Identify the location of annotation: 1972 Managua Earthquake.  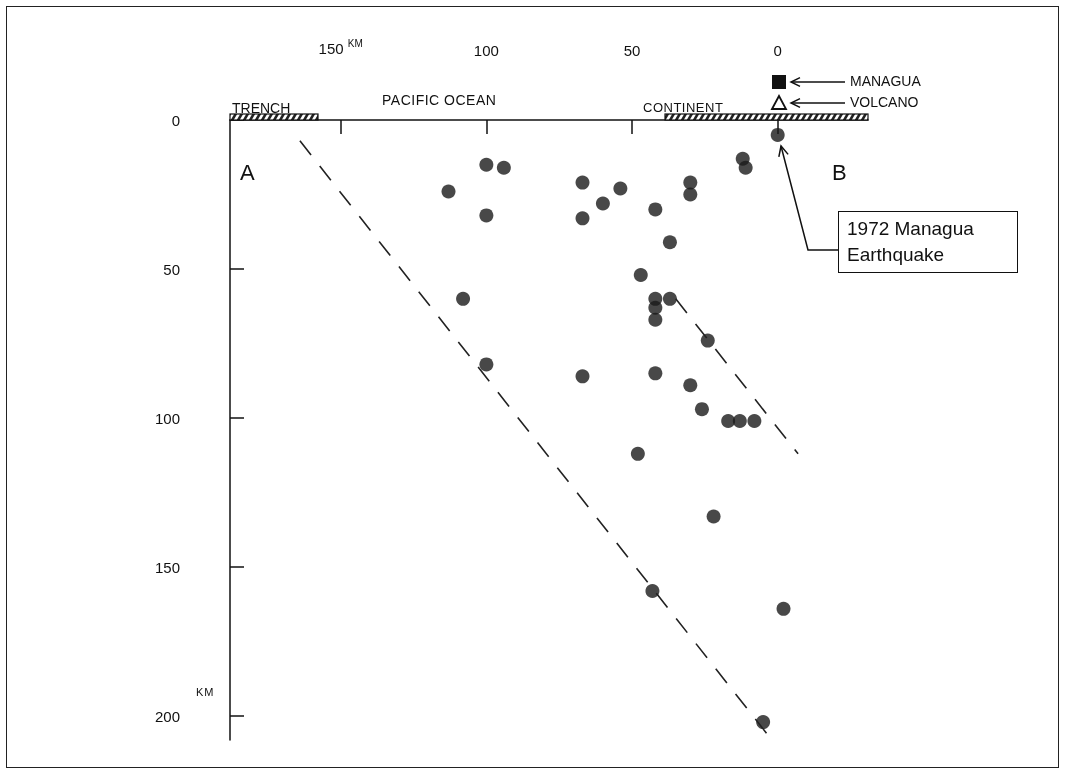
(928, 242).